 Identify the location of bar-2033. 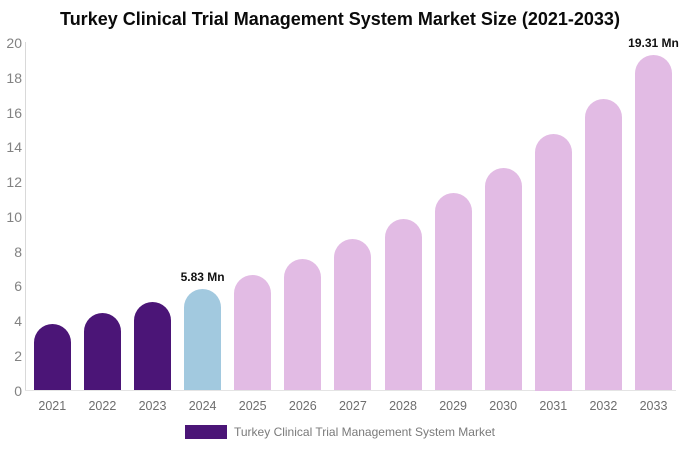
(653, 222).